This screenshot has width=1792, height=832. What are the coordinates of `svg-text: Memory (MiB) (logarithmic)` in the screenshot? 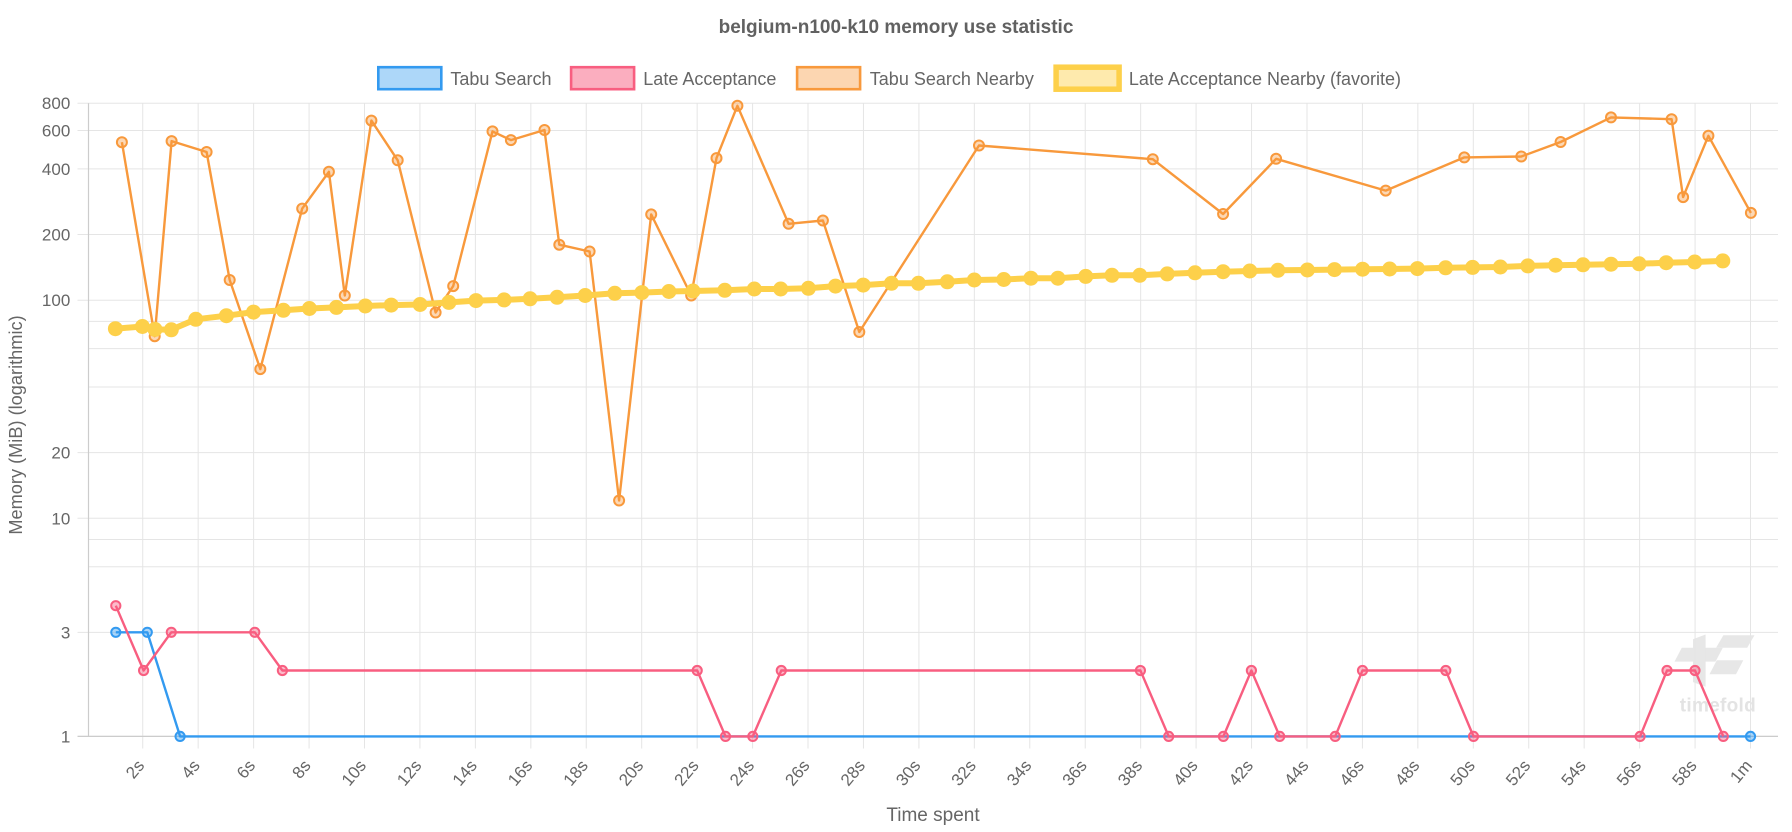 It's located at (16, 424).